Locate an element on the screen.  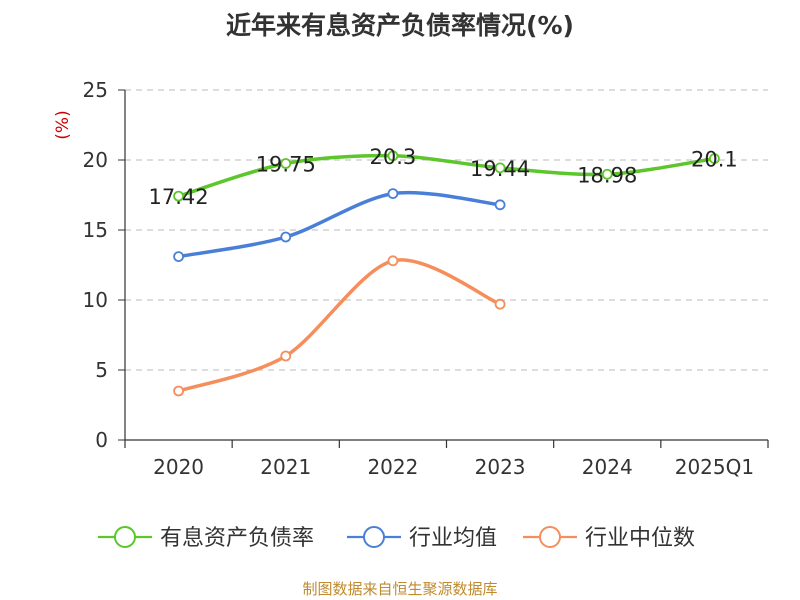
data-label: 20.3 is located at coordinates (393, 157).